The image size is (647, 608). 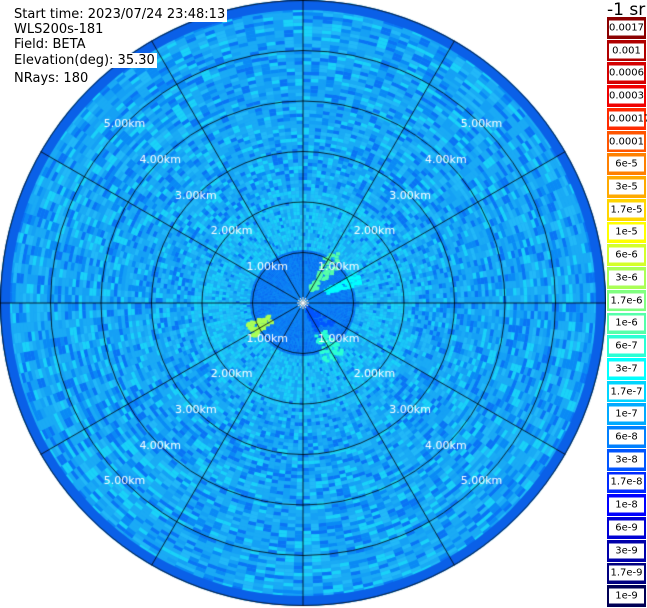 I want to click on colorbar-tick-label: 3e-8, so click(x=626, y=460).